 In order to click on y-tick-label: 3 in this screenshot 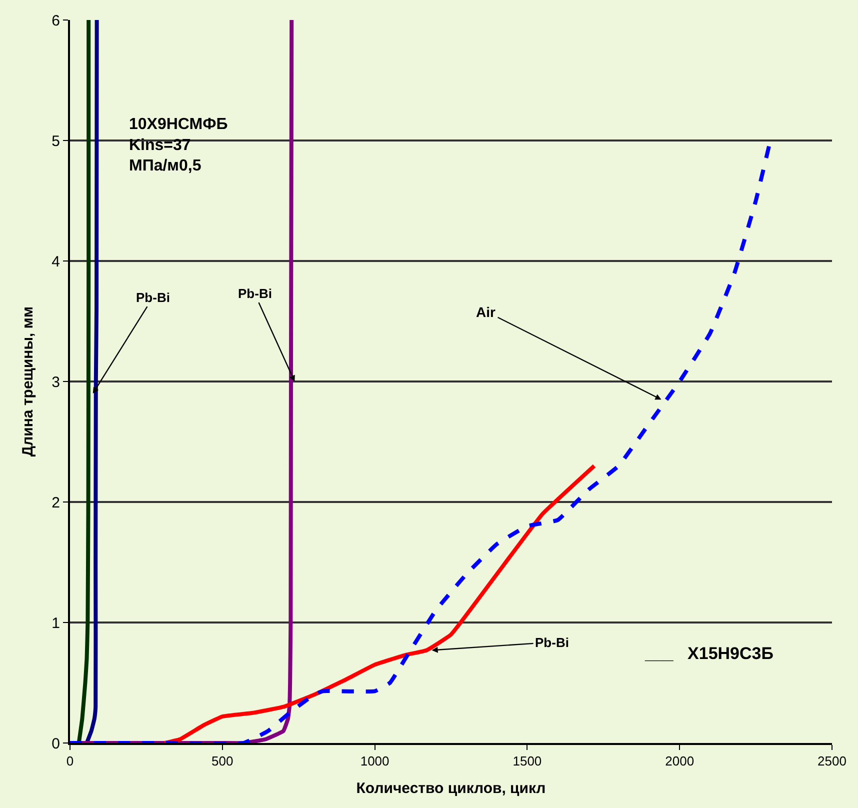, I will do `click(56, 382)`.